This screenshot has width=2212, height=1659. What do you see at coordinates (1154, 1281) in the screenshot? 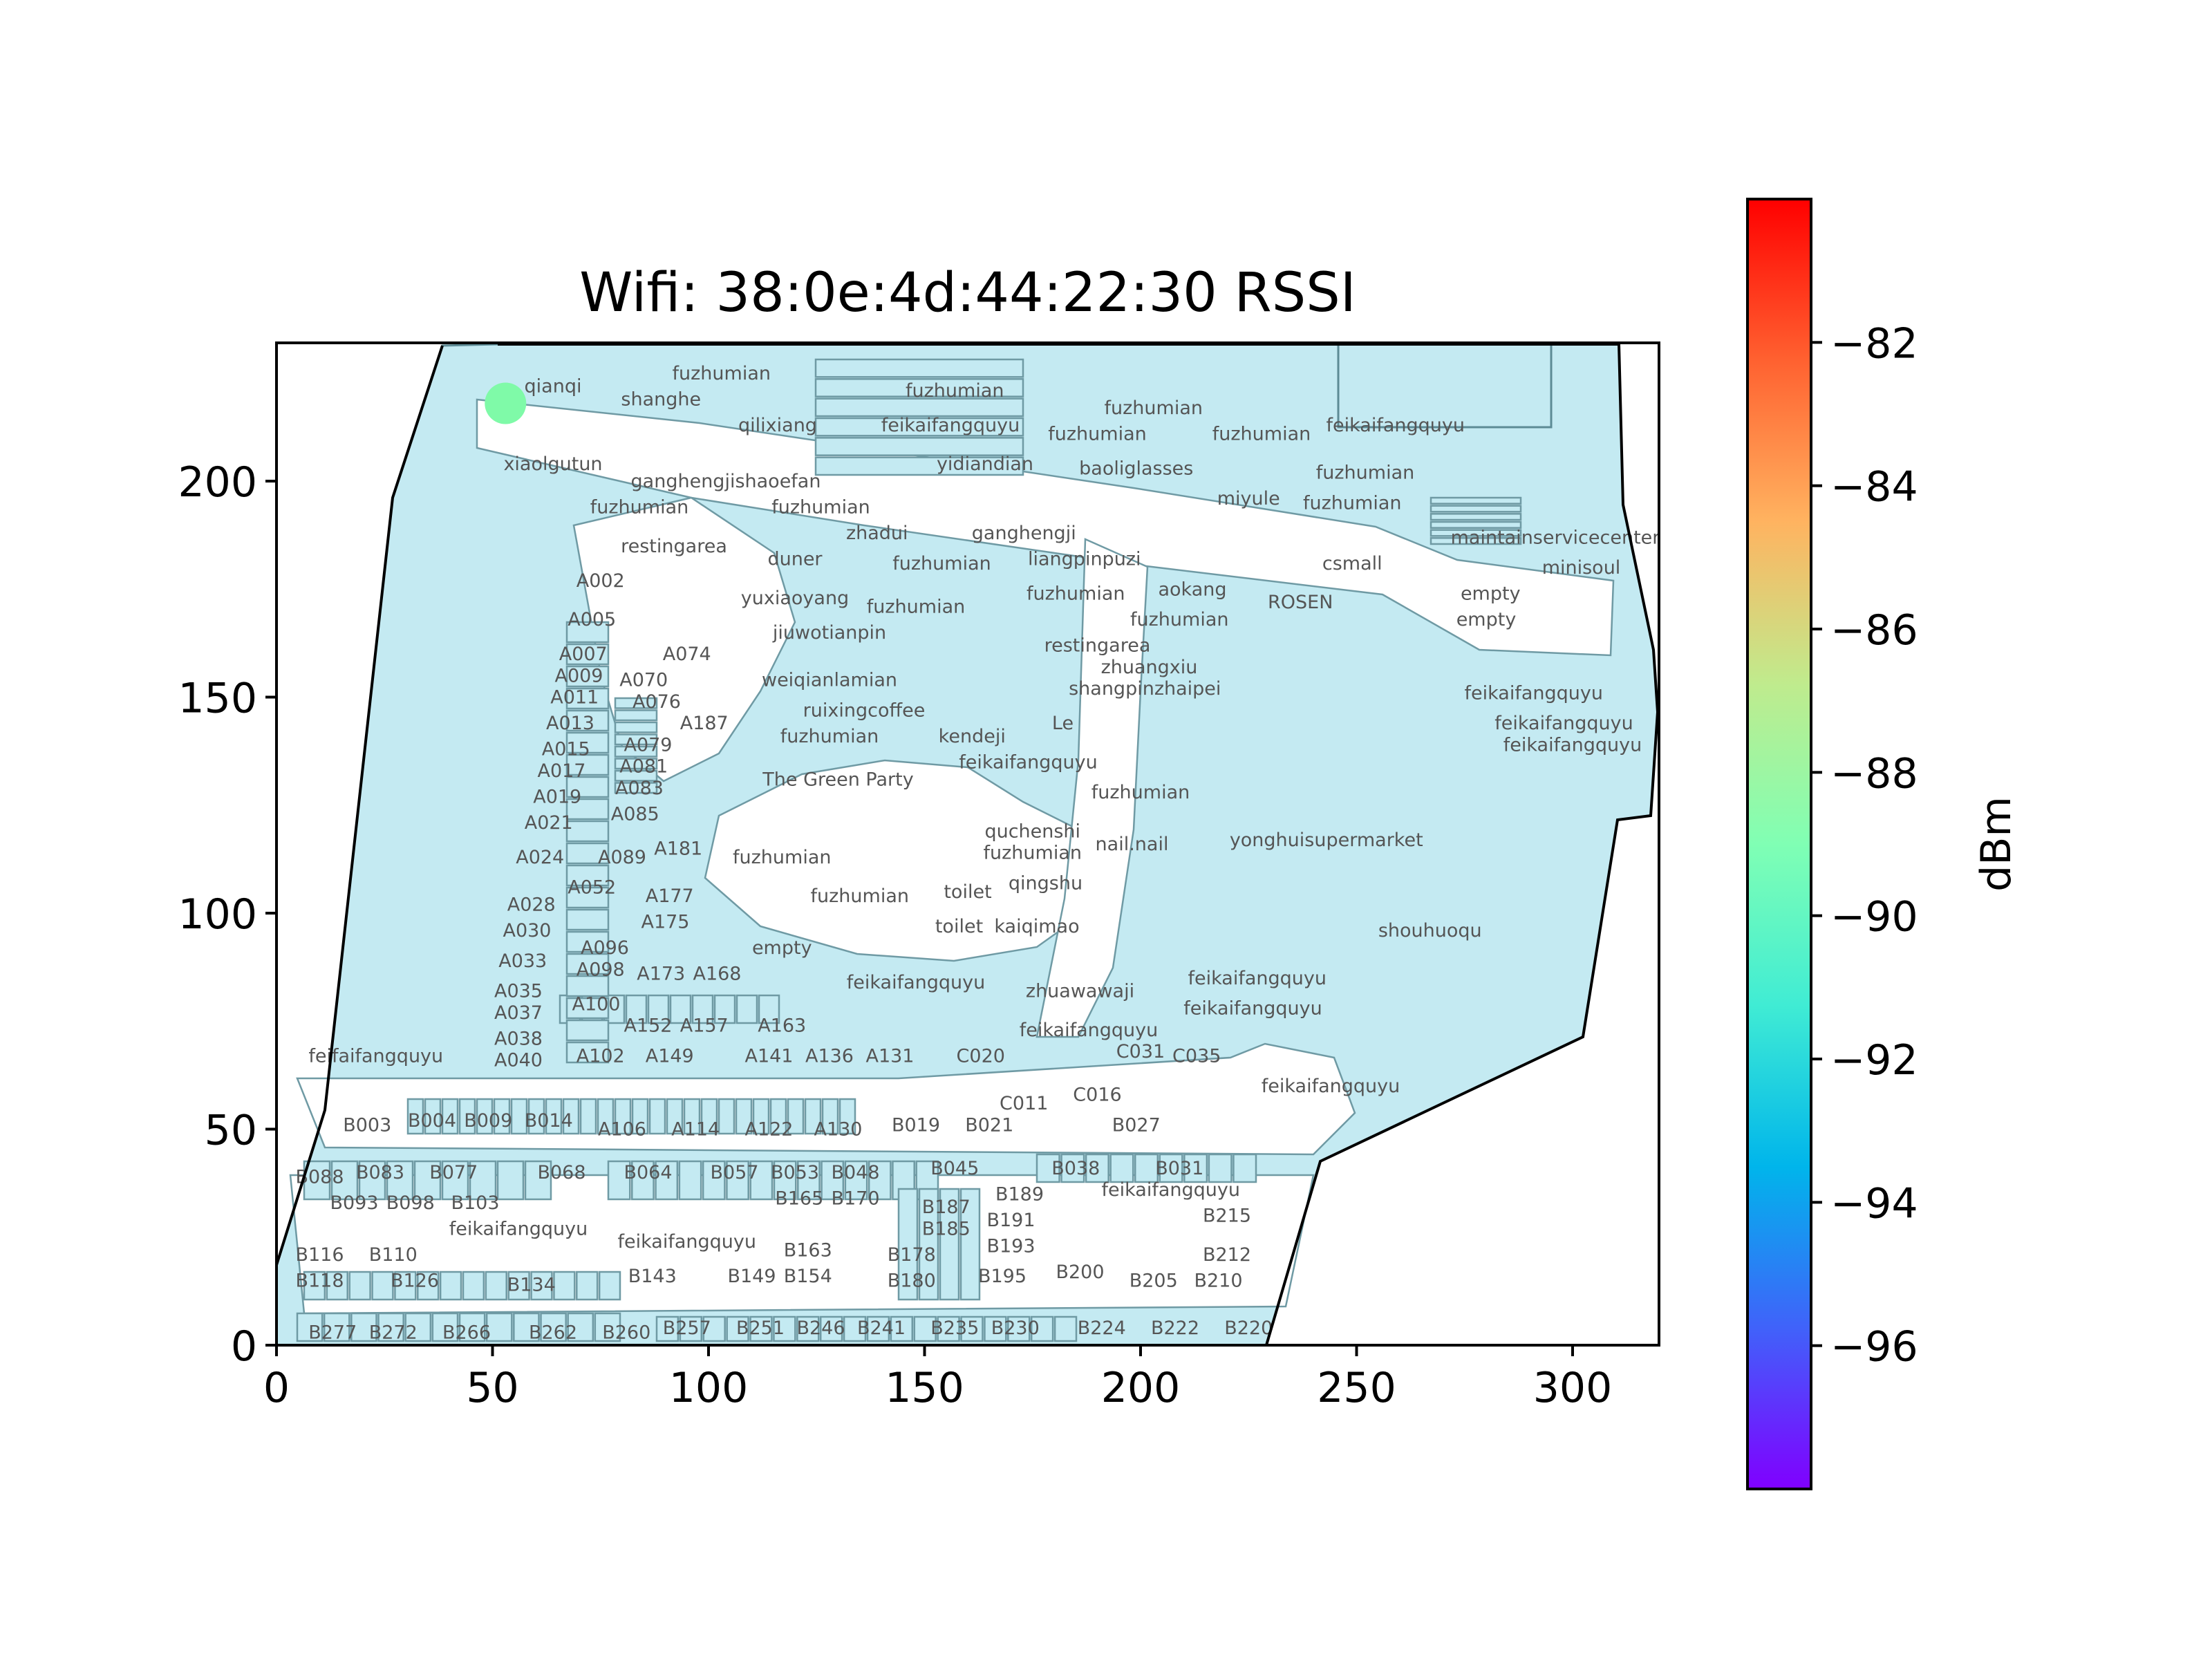
I see `shop-label: B205` at bounding box center [1154, 1281].